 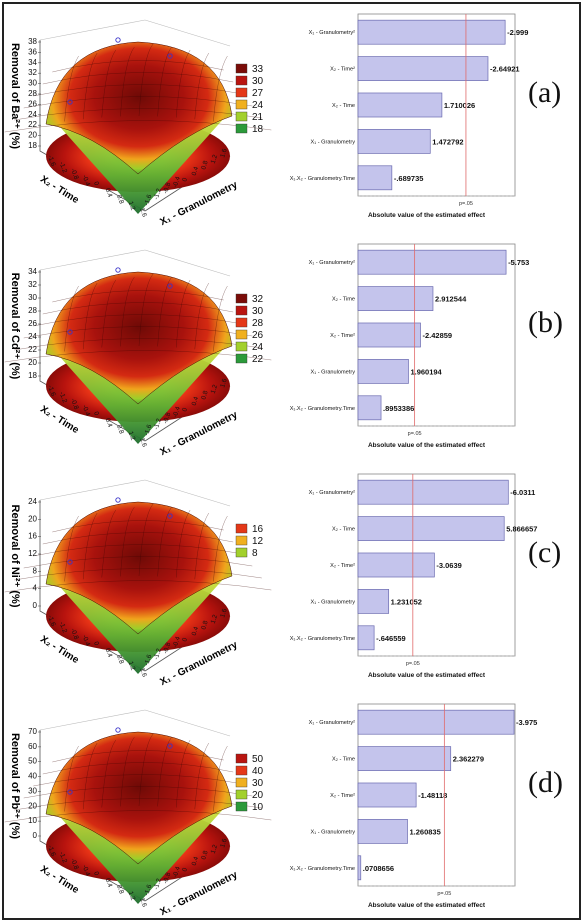 I want to click on legend-label: 22, so click(x=258, y=359).